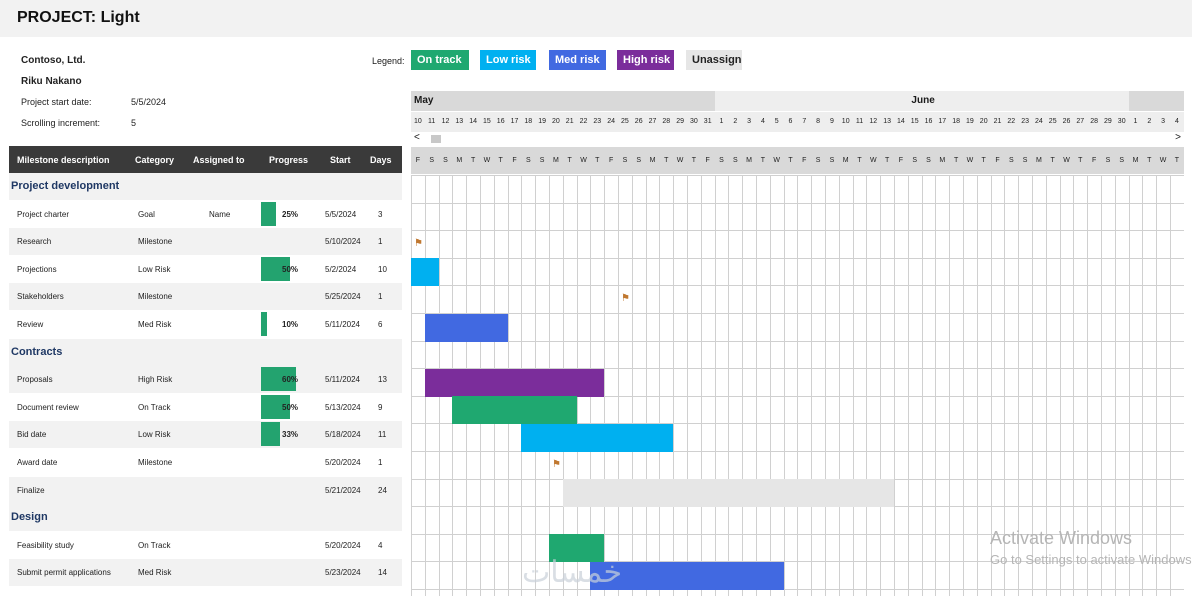  Describe the element at coordinates (797, 138) in the screenshot. I see `timeline-scrollbar: < >` at that location.